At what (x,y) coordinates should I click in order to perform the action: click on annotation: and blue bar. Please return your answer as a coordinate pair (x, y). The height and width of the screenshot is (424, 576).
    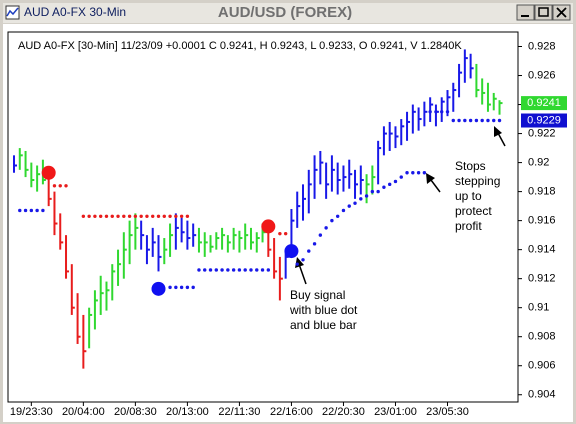
    Looking at the image, I should click on (323, 325).